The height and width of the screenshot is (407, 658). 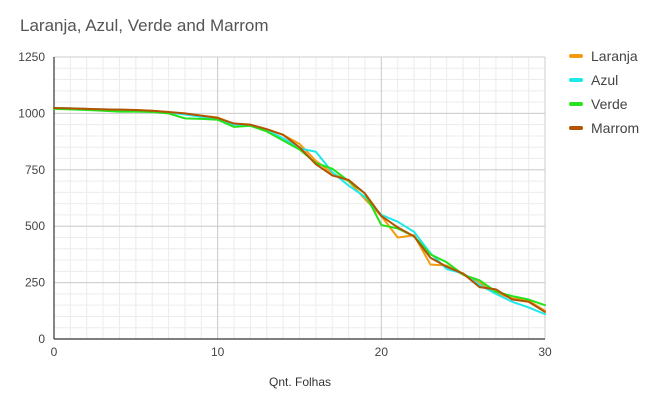 What do you see at coordinates (609, 104) in the screenshot?
I see `legend-label-verde: Verde` at bounding box center [609, 104].